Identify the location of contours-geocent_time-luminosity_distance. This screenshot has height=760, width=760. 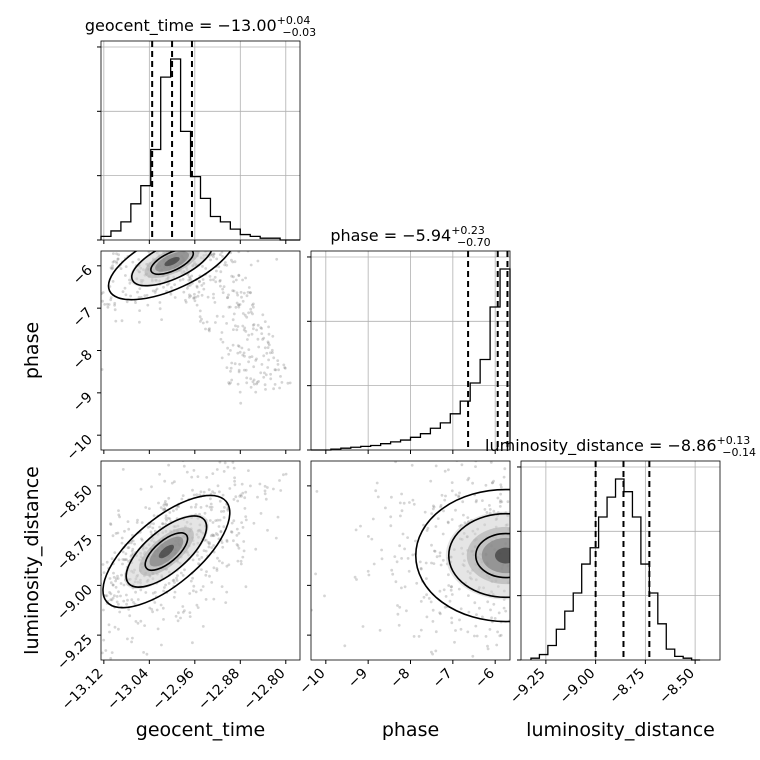
(166, 551).